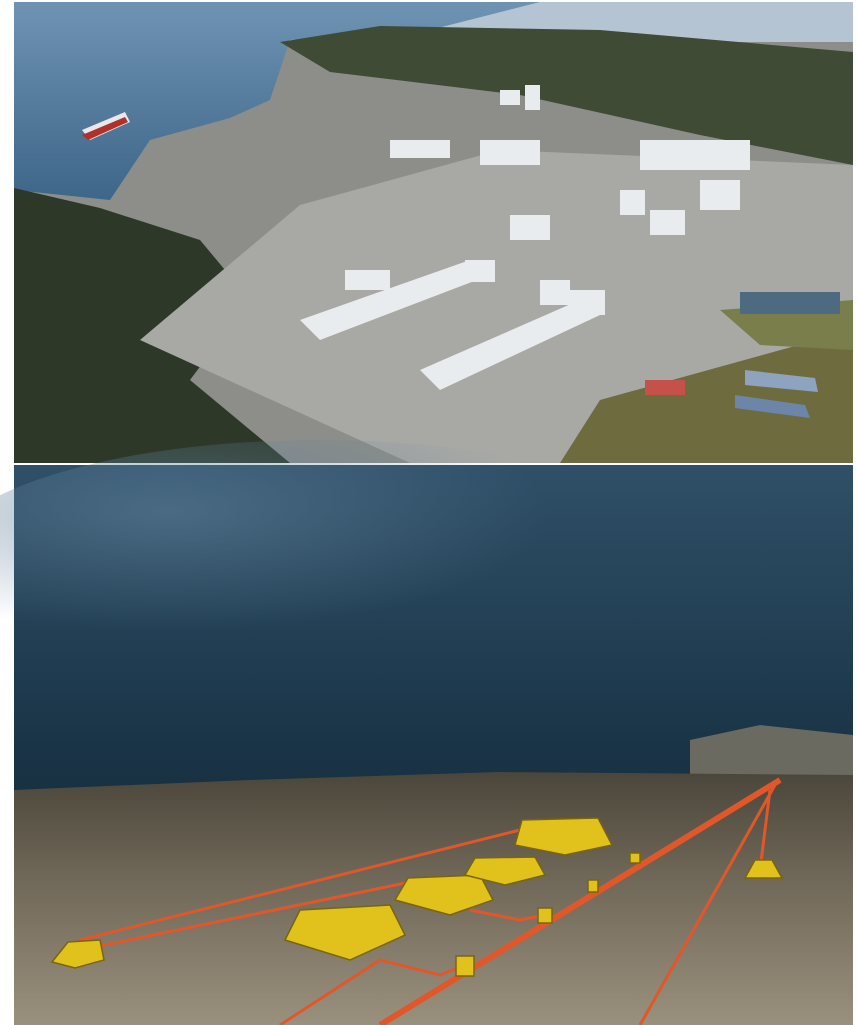 This screenshot has width=858, height=1025. Describe the element at coordinates (105, 128) in the screenshot. I see `ship-hull` at that location.